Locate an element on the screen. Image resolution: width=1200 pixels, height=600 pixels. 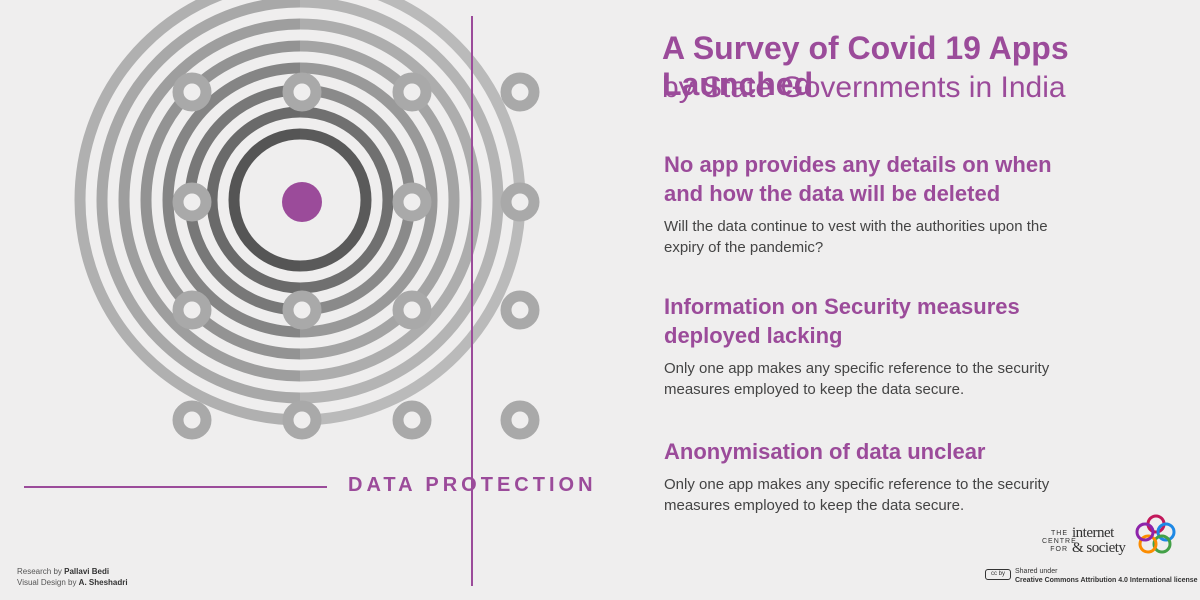
page-subtitle: by State Governments in India is located at coordinates (864, 87).